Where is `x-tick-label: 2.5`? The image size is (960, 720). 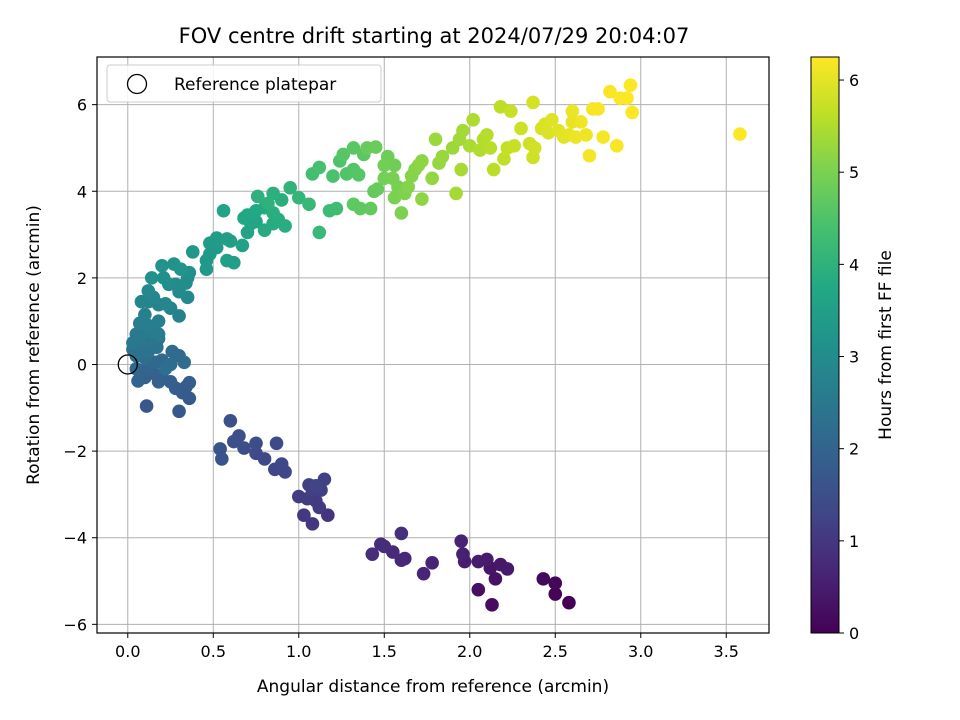 x-tick-label: 2.5 is located at coordinates (555, 651).